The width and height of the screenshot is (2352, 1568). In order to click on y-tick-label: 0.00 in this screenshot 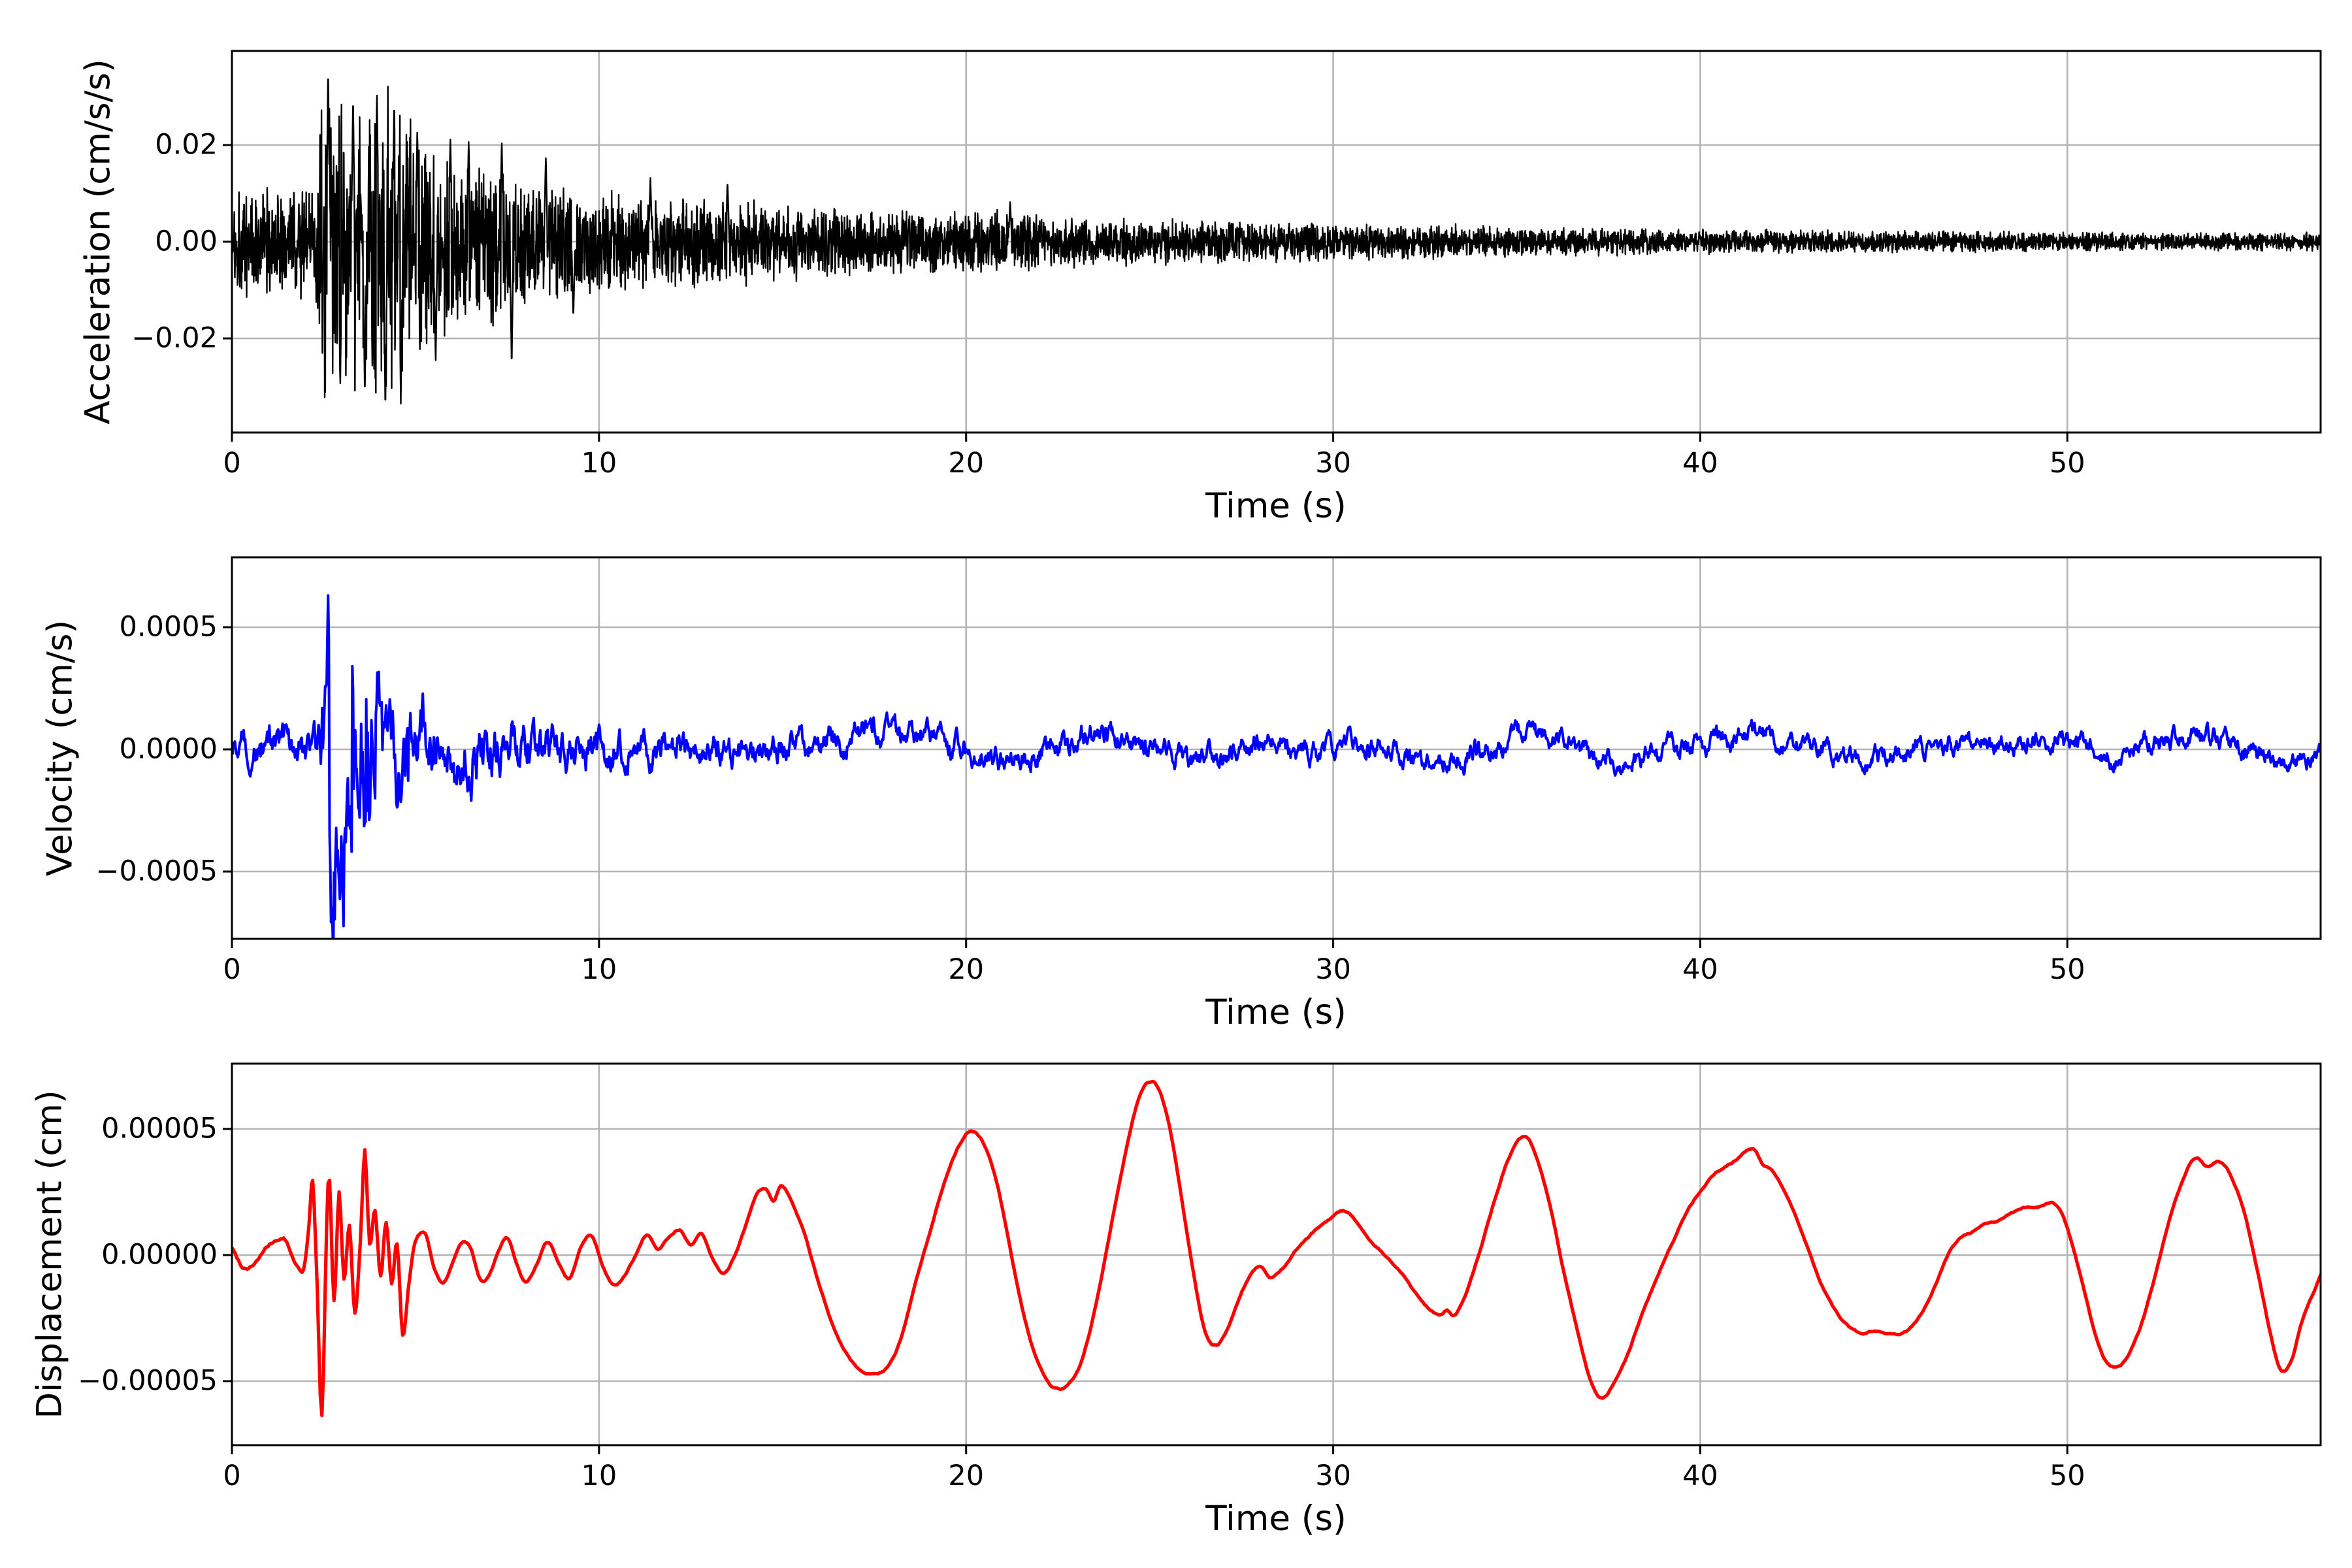, I will do `click(186, 241)`.